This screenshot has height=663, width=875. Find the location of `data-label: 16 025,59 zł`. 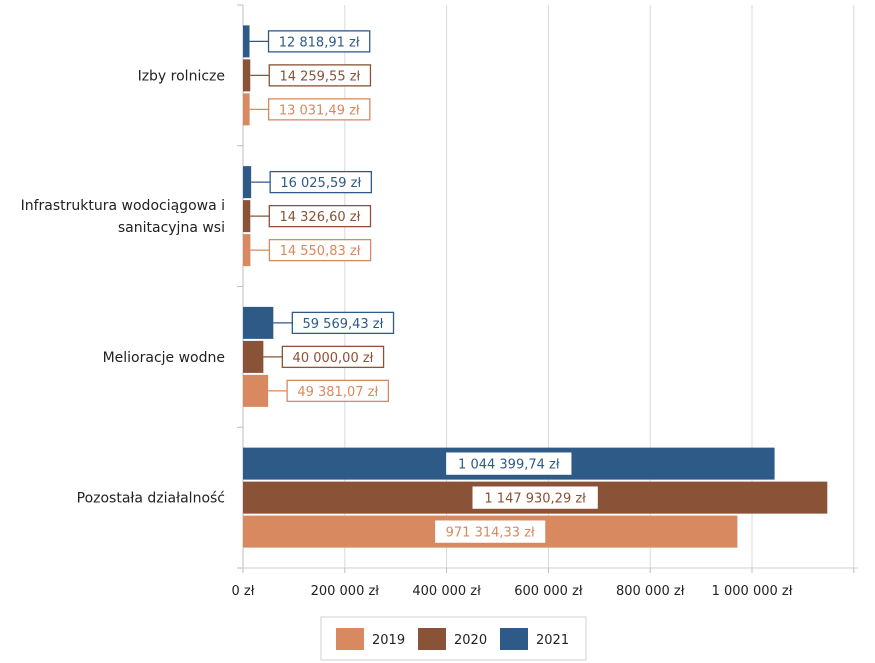

data-label: 16 025,59 zł is located at coordinates (320, 183).